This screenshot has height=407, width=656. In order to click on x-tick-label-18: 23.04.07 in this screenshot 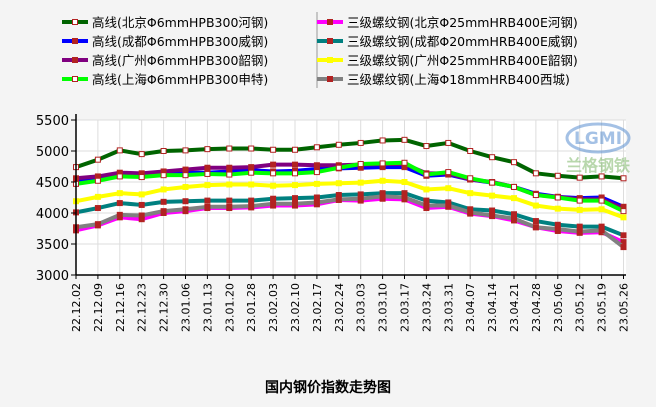, I will do `click(470, 307)`.